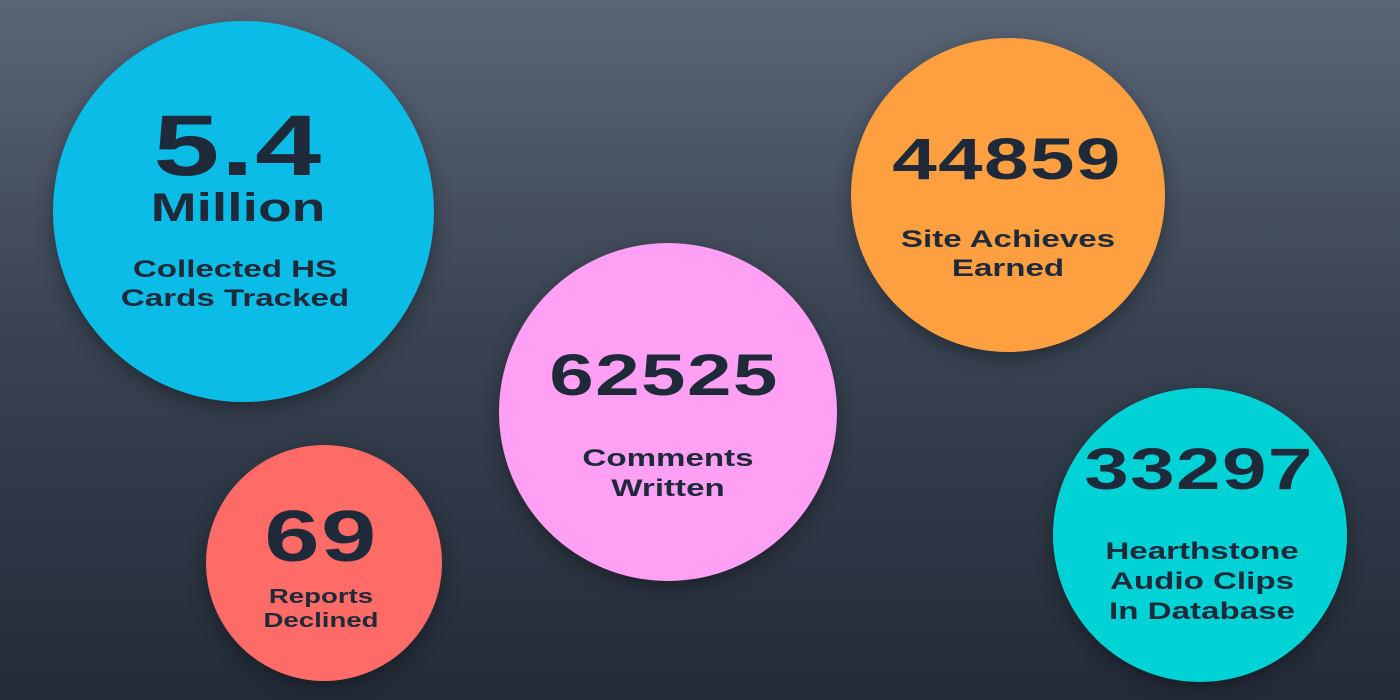 This screenshot has width=1400, height=700. What do you see at coordinates (1199, 469) in the screenshot?
I see `audio-value: 33297` at bounding box center [1199, 469].